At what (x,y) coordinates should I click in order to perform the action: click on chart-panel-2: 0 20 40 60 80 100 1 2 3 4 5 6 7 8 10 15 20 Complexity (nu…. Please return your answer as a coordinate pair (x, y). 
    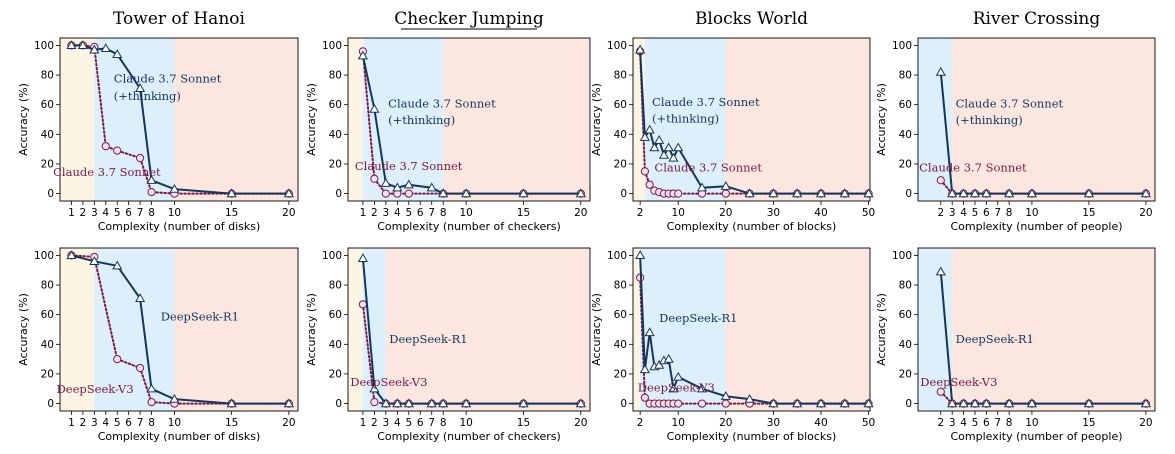
    Looking at the image, I should click on (448, 121).